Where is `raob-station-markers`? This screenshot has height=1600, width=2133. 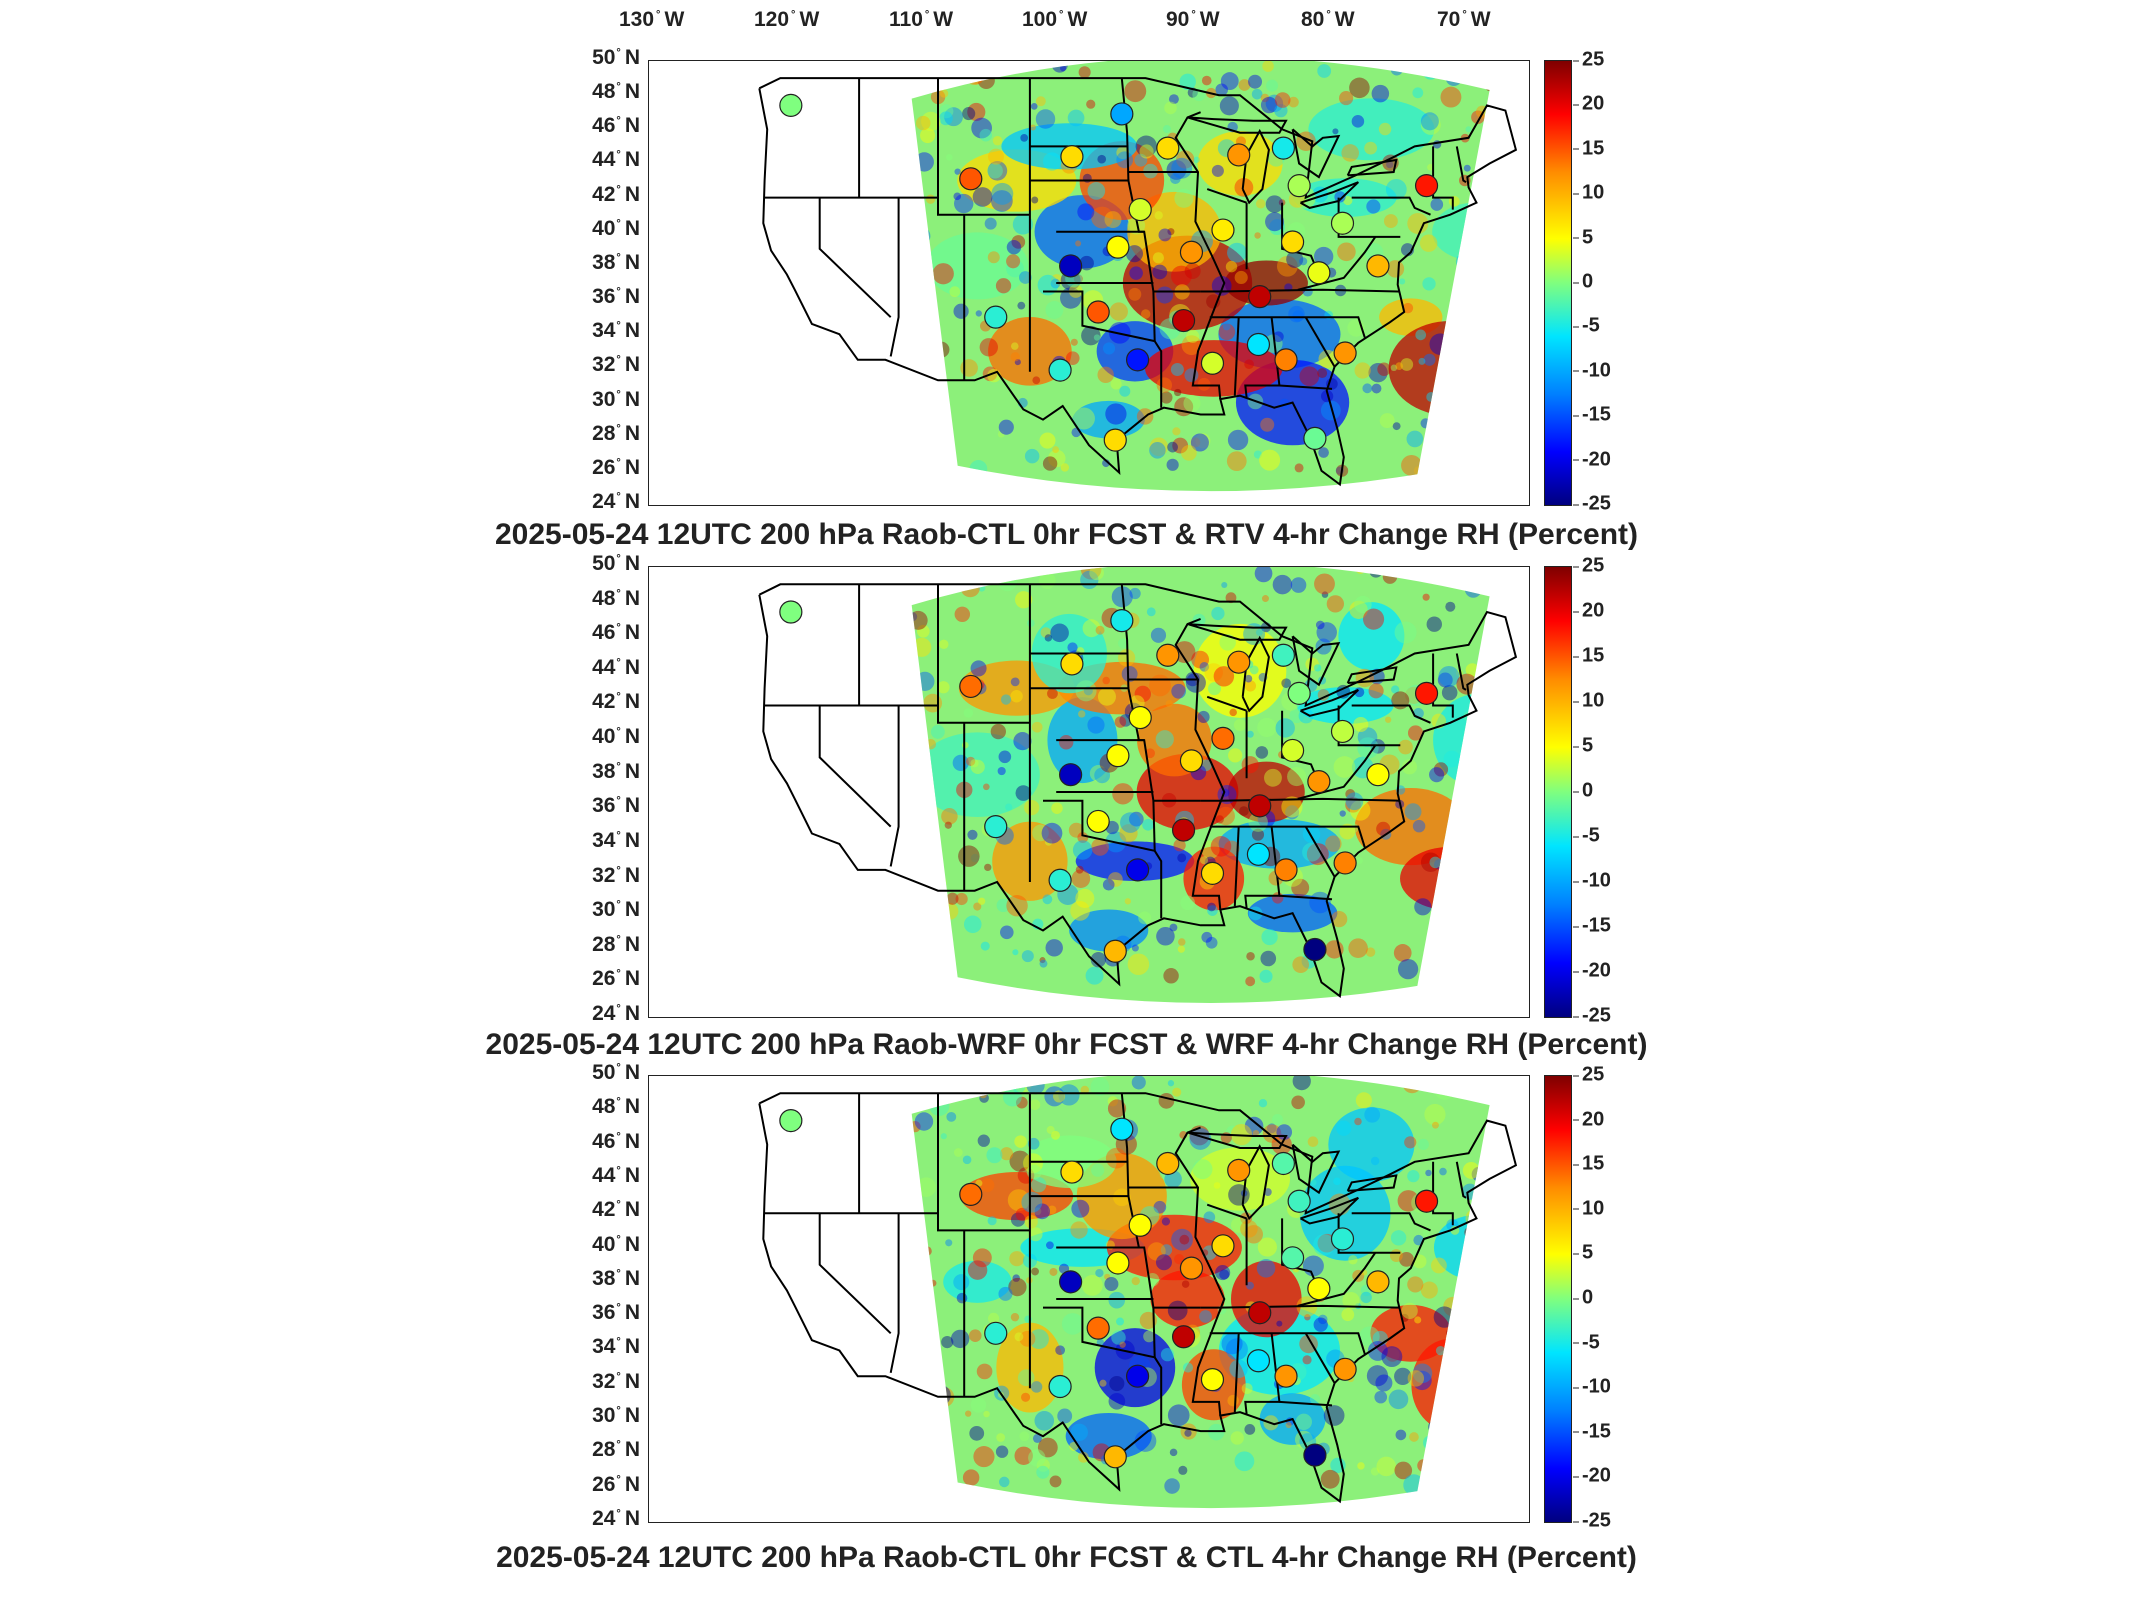
raob-station-markers is located at coordinates (1109, 272).